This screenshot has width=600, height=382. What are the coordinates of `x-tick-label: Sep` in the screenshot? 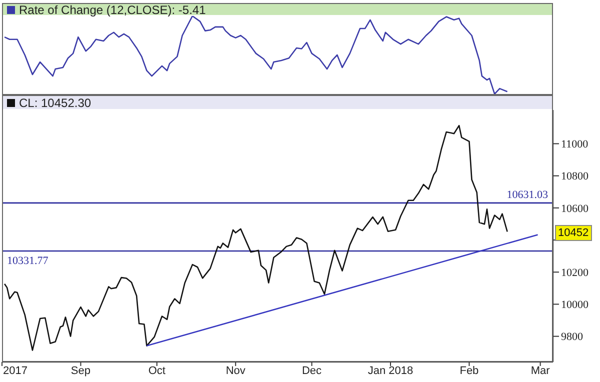 It's located at (80, 371).